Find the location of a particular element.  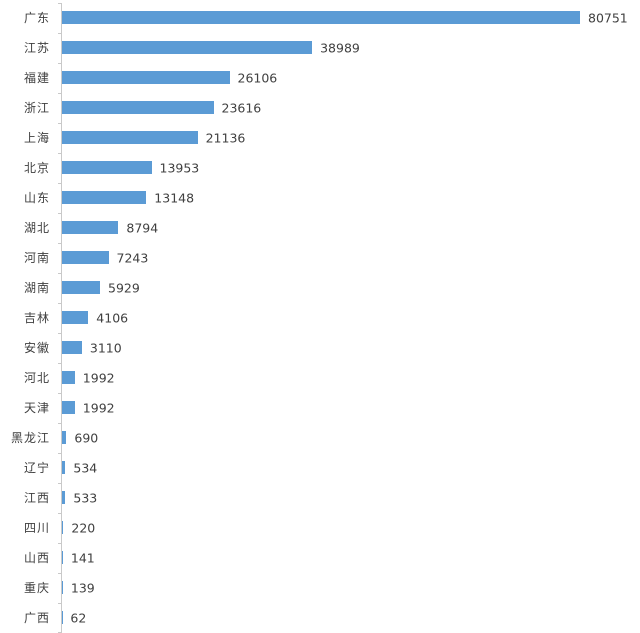

category-label: 辽宁 is located at coordinates (36, 468).